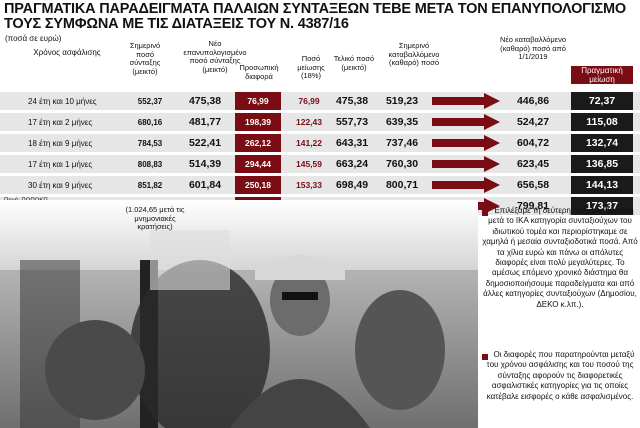 Image resolution: width=640 pixels, height=428 pixels. Describe the element at coordinates (352, 185) in the screenshot. I see `row-final-amount: 698,49` at that location.